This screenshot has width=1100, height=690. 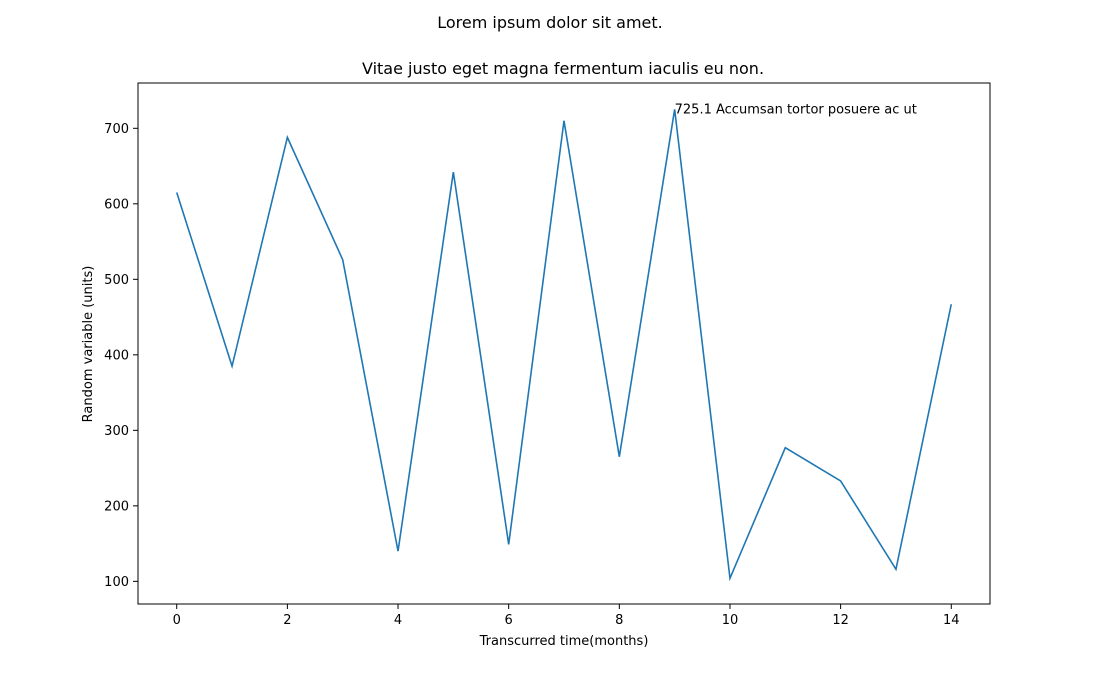 What do you see at coordinates (116, 506) in the screenshot?
I see `y-tick-label-200: 200` at bounding box center [116, 506].